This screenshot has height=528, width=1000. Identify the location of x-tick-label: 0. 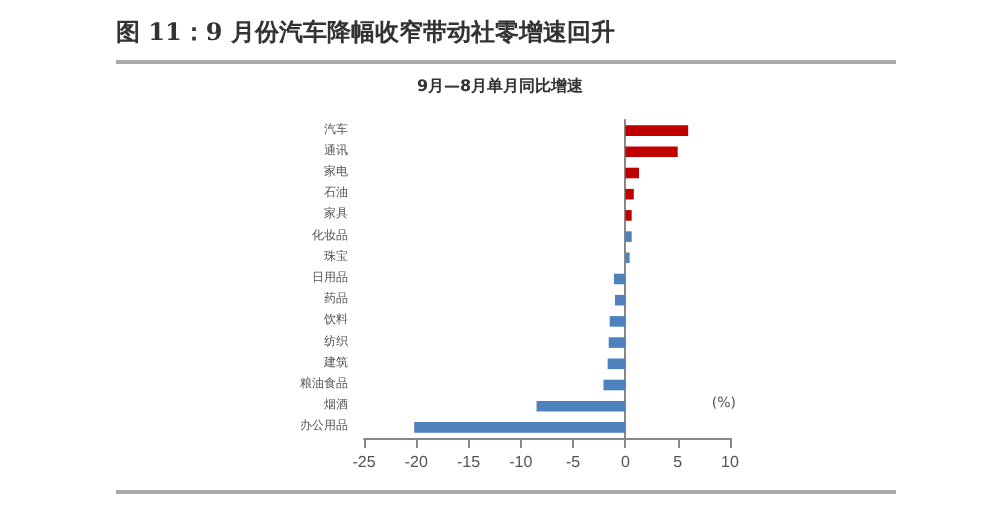
(625, 462).